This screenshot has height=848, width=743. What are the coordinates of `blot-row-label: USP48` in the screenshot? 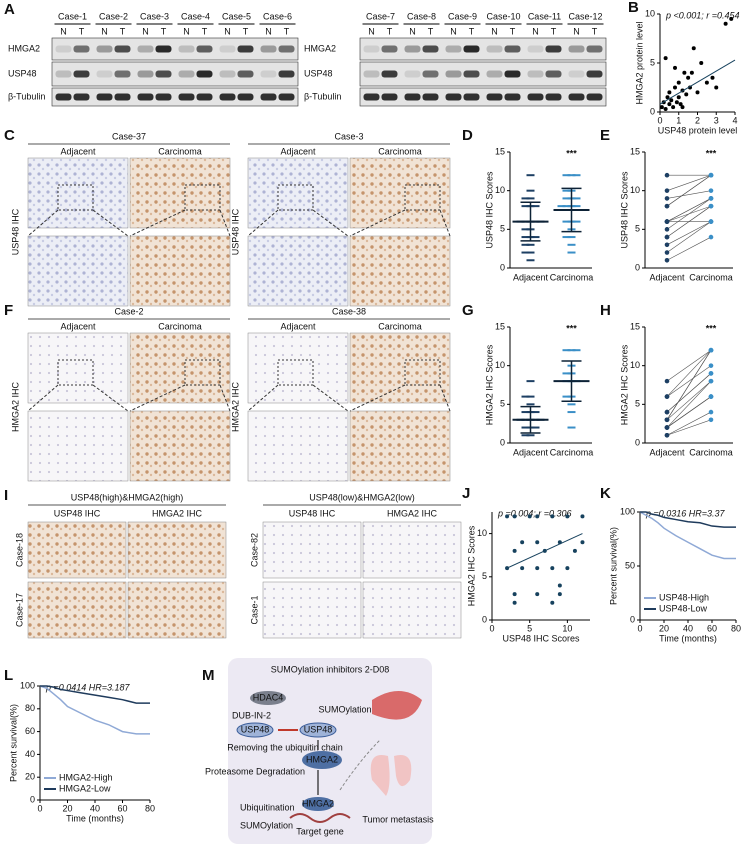 It's located at (22, 73).